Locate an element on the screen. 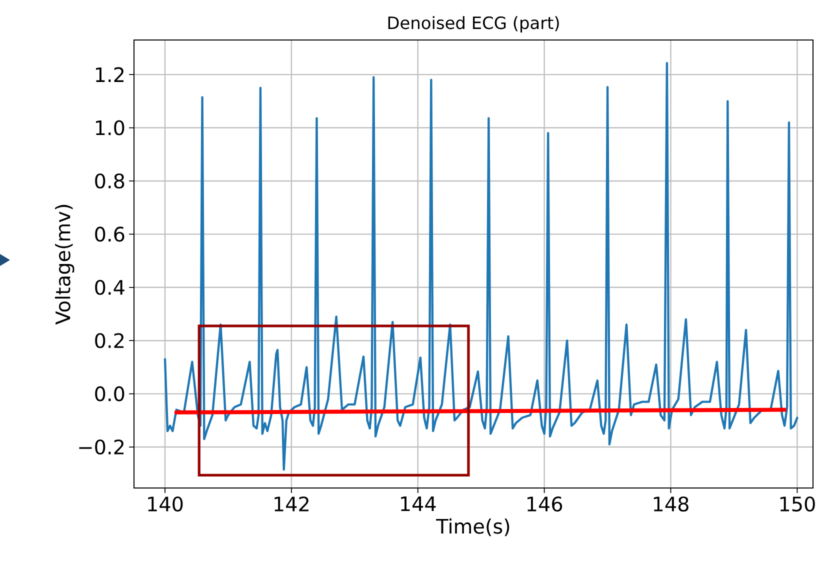  y-tick-label: −0.2 is located at coordinates (101, 447).